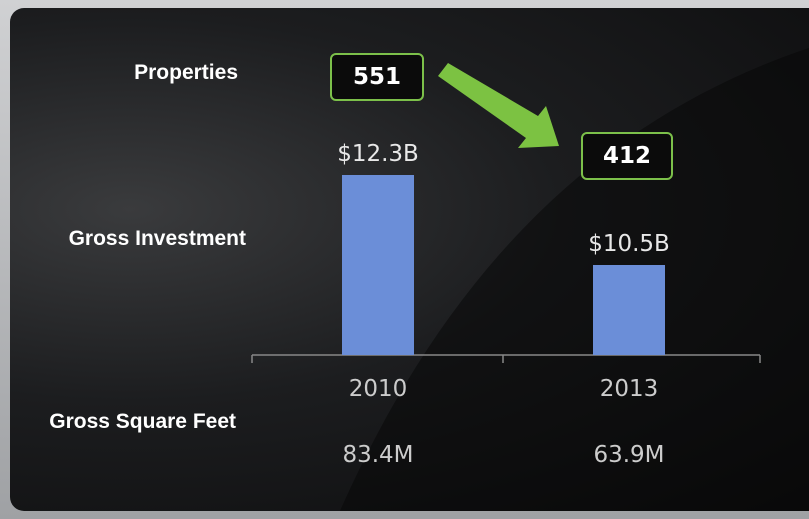  What do you see at coordinates (378, 389) in the screenshot?
I see `x-tick-label: 2010` at bounding box center [378, 389].